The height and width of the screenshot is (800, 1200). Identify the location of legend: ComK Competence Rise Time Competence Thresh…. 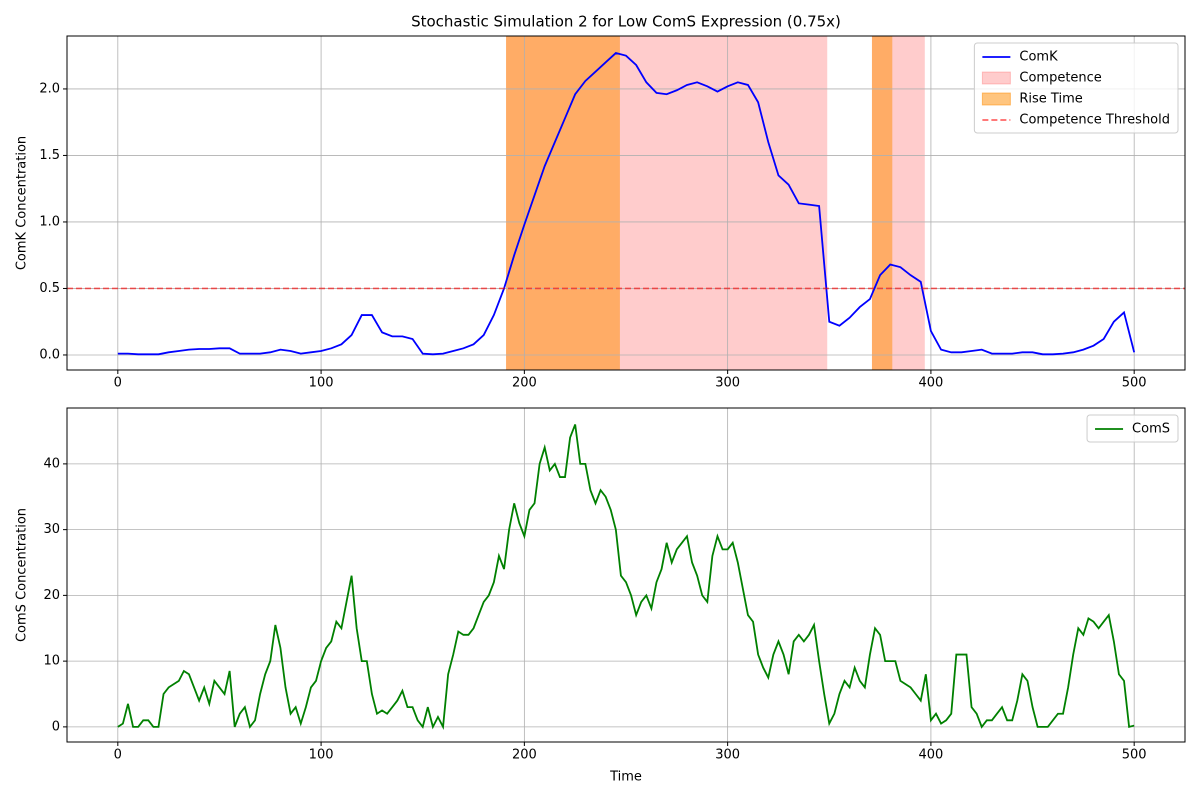
(1076, 88).